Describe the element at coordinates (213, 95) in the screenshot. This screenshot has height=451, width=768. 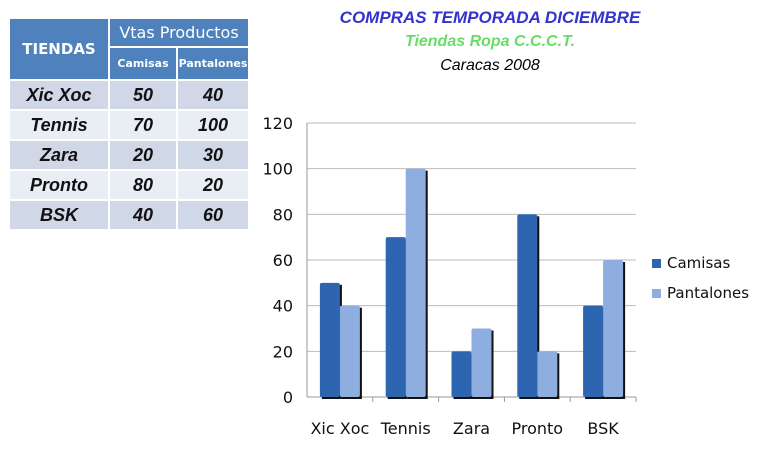
I see `pantalones-cell: 40` at that location.